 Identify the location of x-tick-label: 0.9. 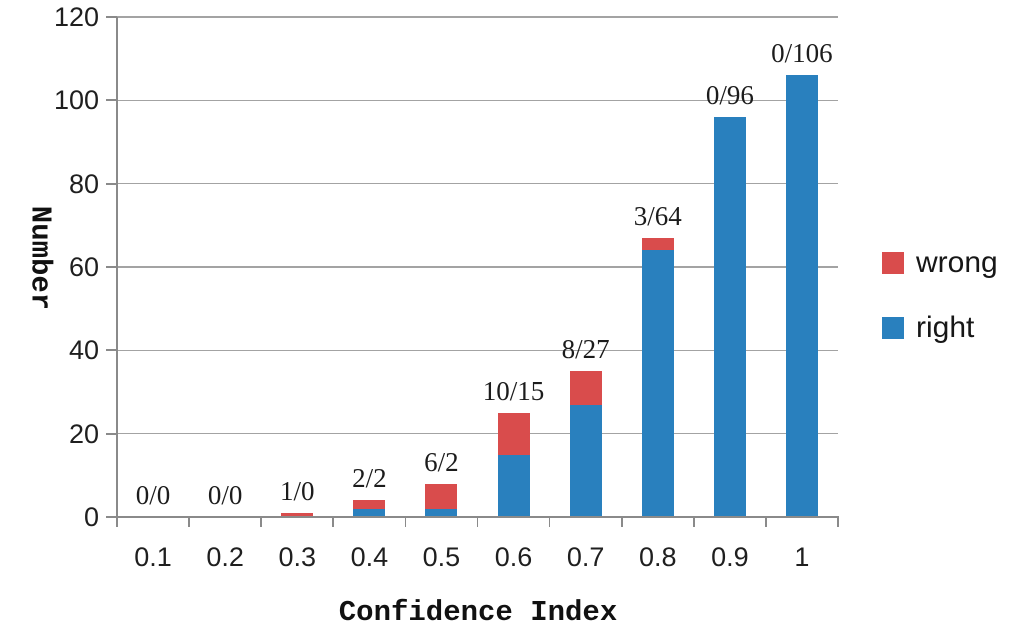
(730, 557).